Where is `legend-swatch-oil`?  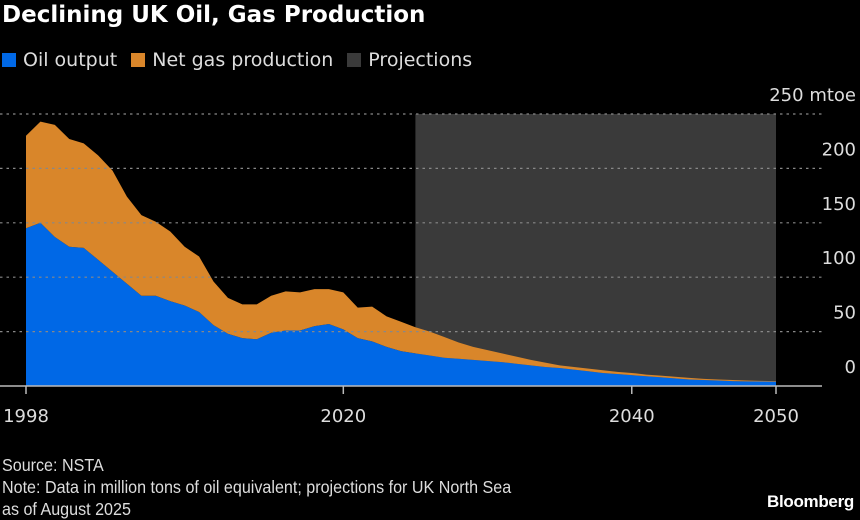
legend-swatch-oil is located at coordinates (9, 60).